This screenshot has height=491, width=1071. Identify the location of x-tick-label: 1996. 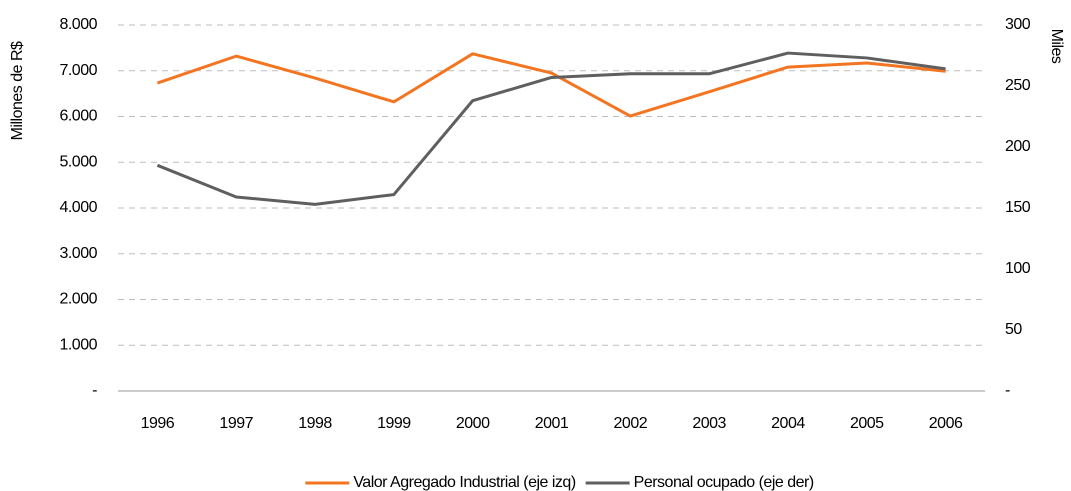
(158, 423).